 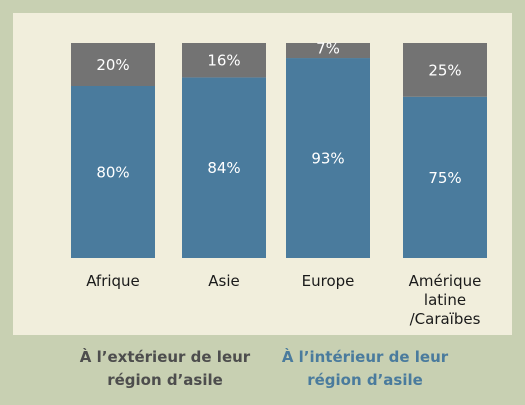 I want to click on value-label: 25%, so click(x=444, y=70).